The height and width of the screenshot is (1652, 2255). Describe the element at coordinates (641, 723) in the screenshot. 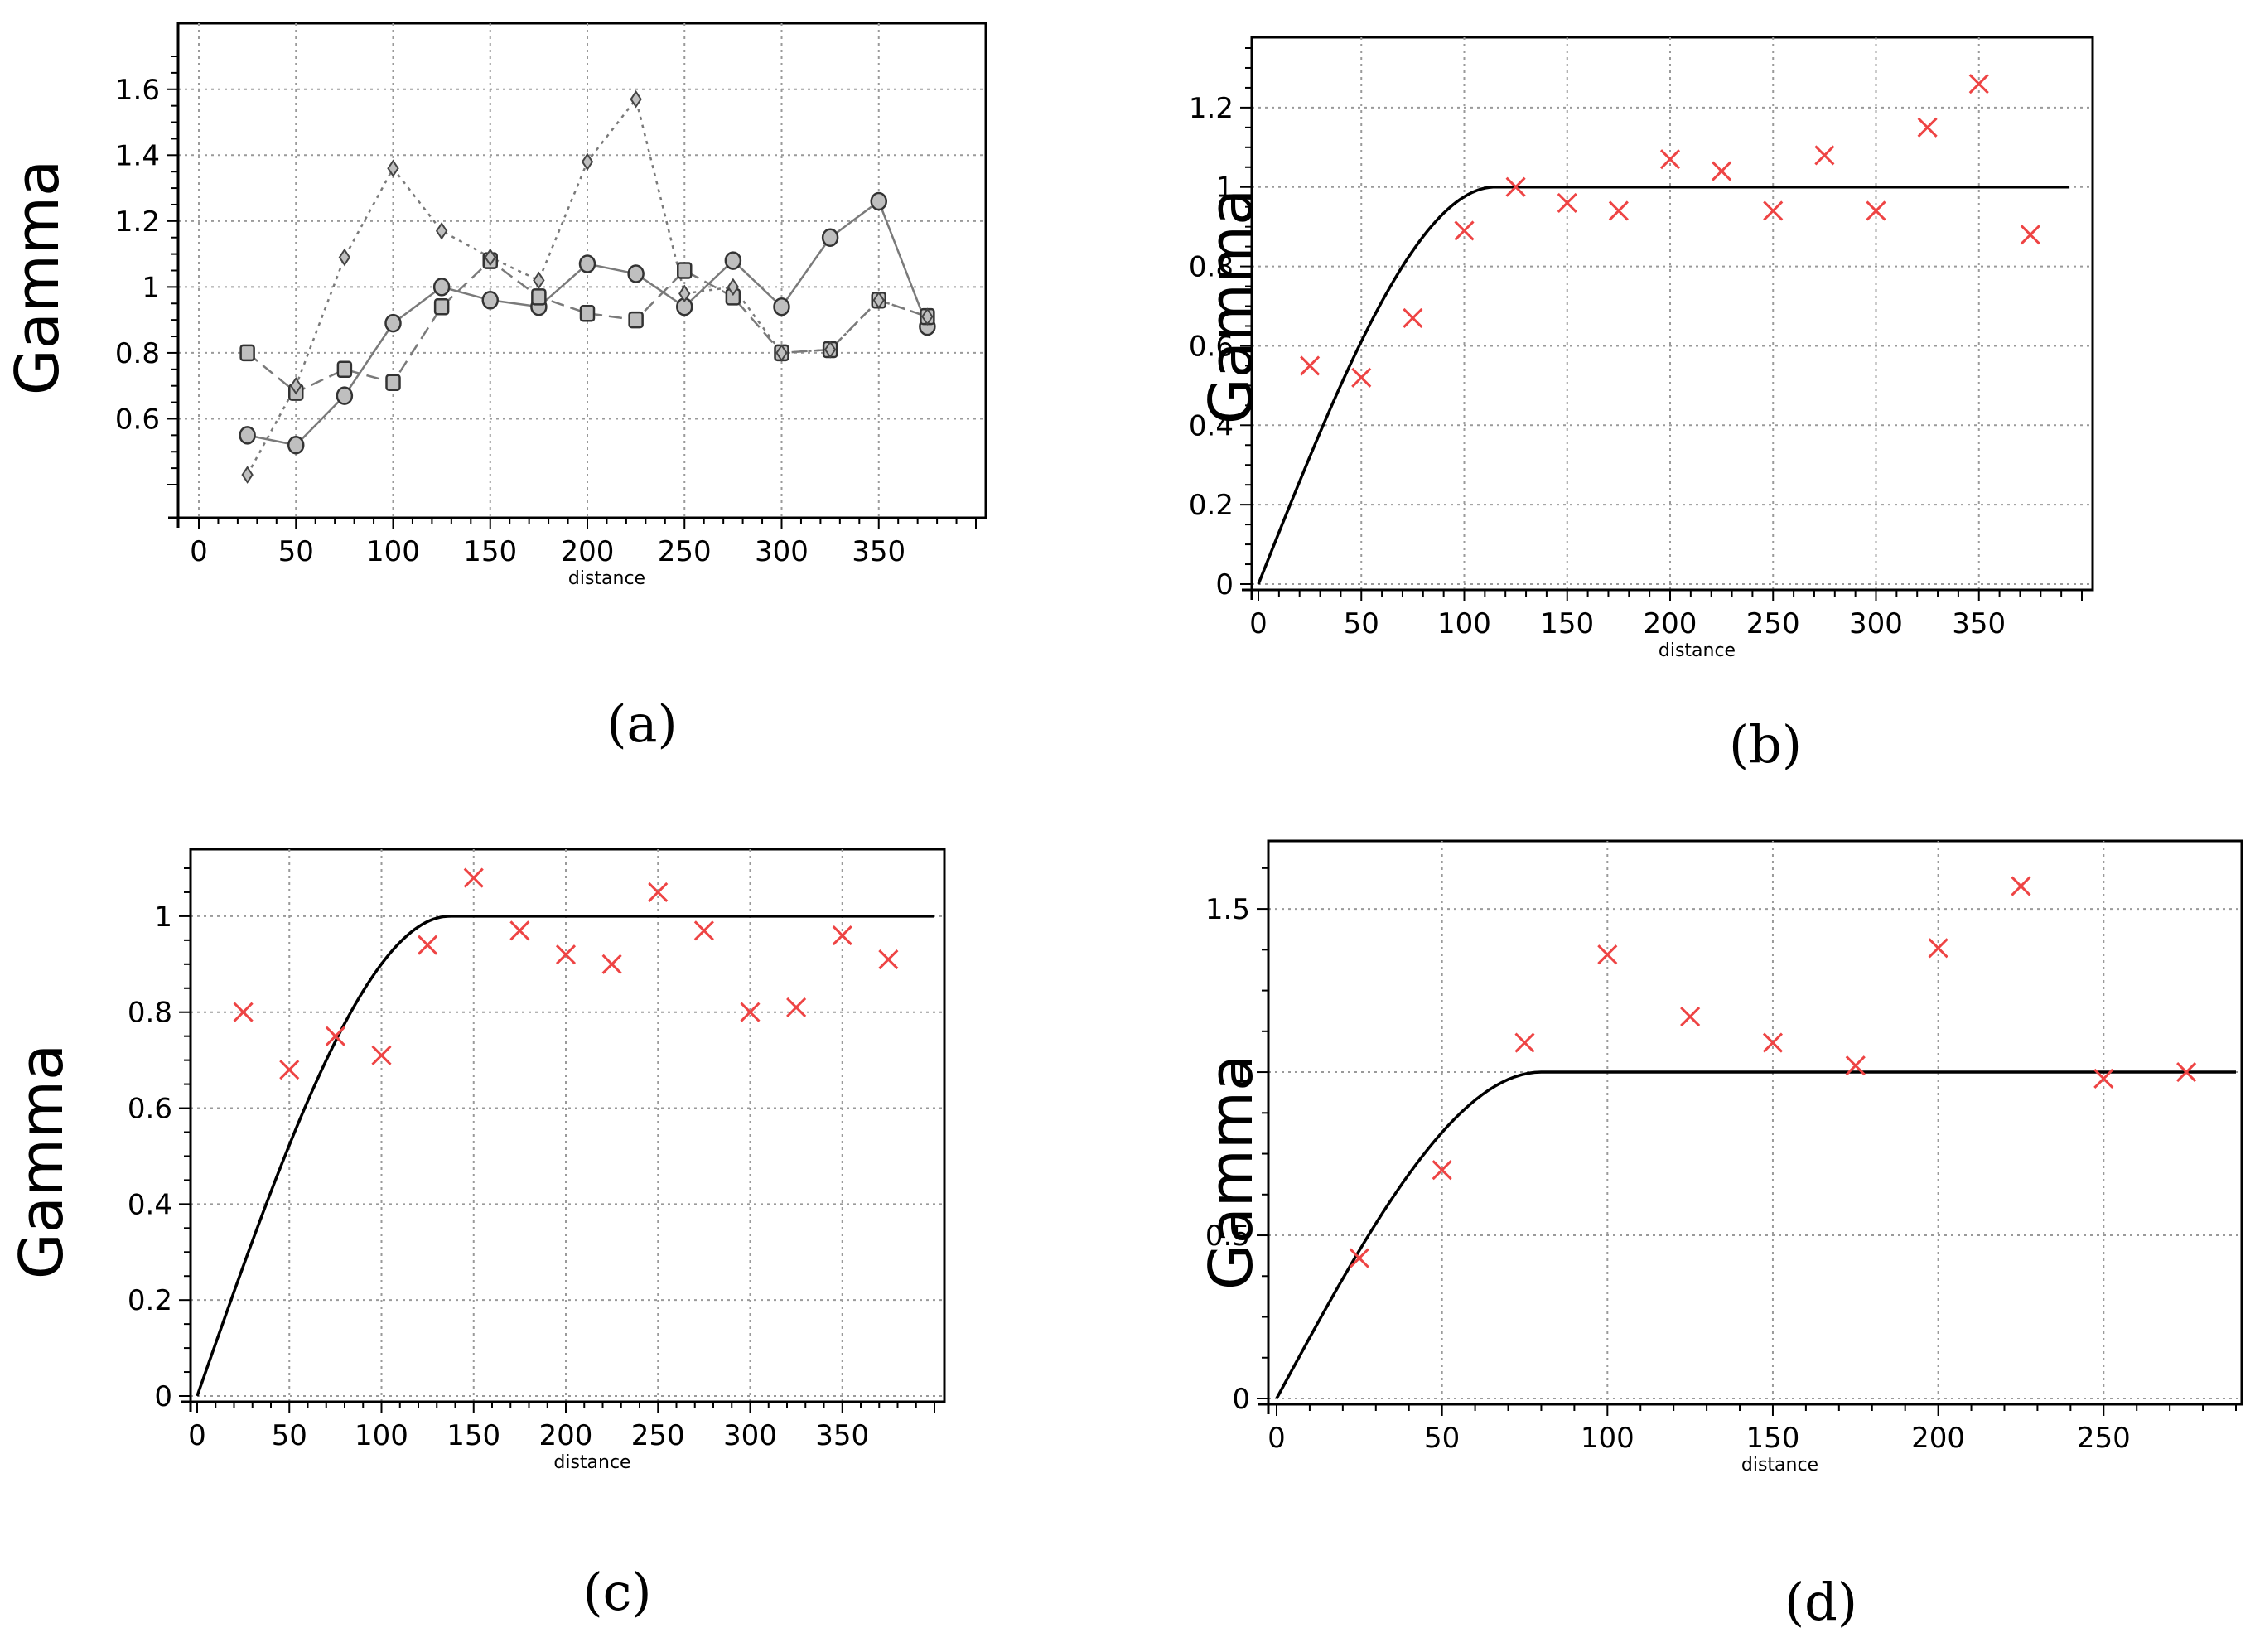

I see `panel-caption: (a)` at that location.